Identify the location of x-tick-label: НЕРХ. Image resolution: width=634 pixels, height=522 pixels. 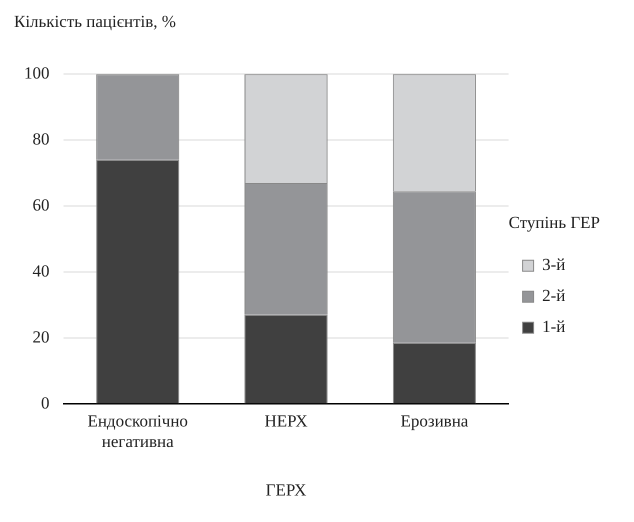
(286, 420).